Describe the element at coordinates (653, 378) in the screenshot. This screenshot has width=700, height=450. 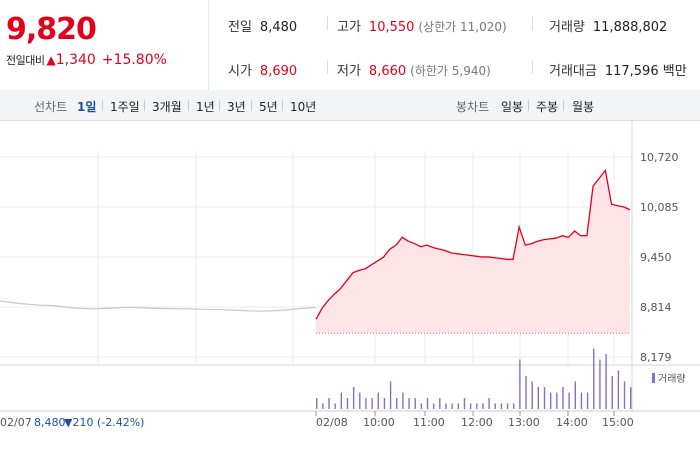
I see `volume-legend-swatch` at that location.